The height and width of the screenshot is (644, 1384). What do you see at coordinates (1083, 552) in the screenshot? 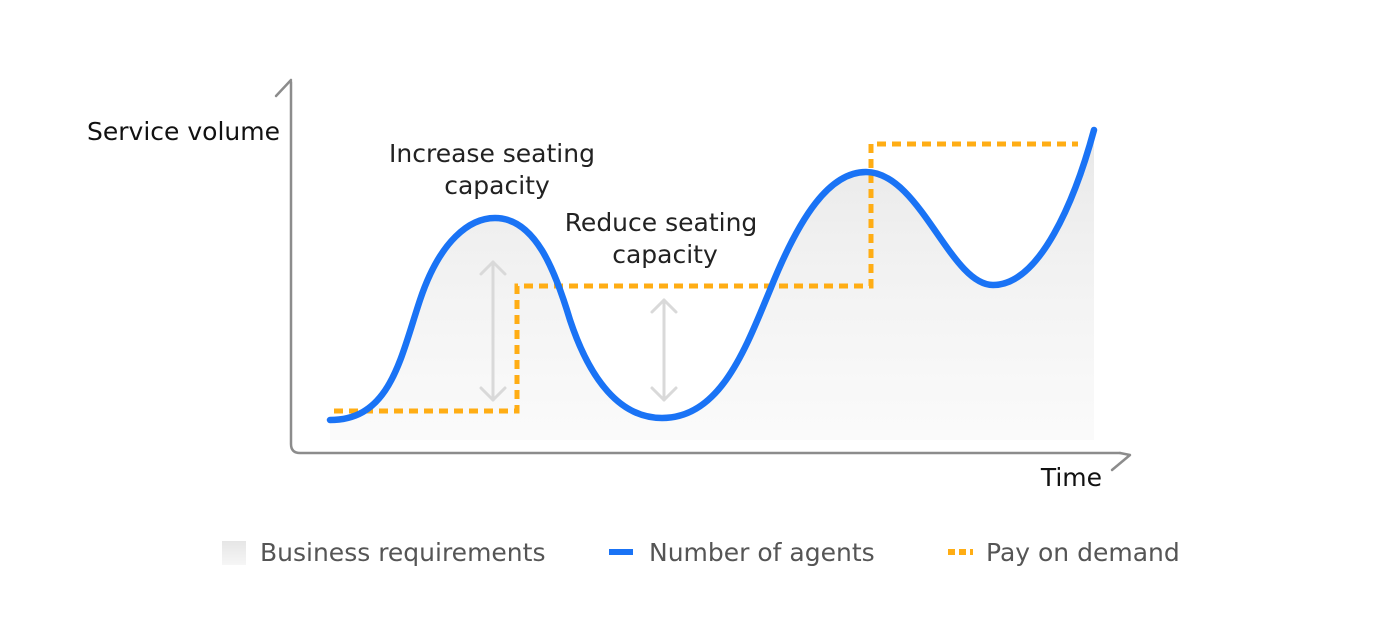
I see `legend-label-pay: Pay on demand` at bounding box center [1083, 552].